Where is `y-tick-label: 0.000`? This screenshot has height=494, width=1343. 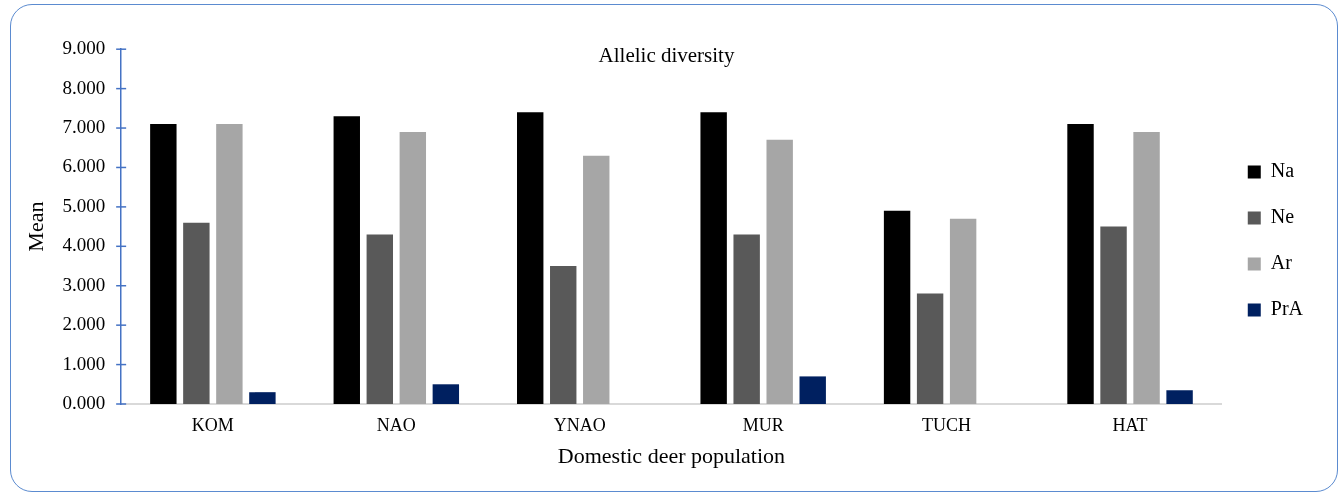
y-tick-label: 0.000 is located at coordinates (84, 402).